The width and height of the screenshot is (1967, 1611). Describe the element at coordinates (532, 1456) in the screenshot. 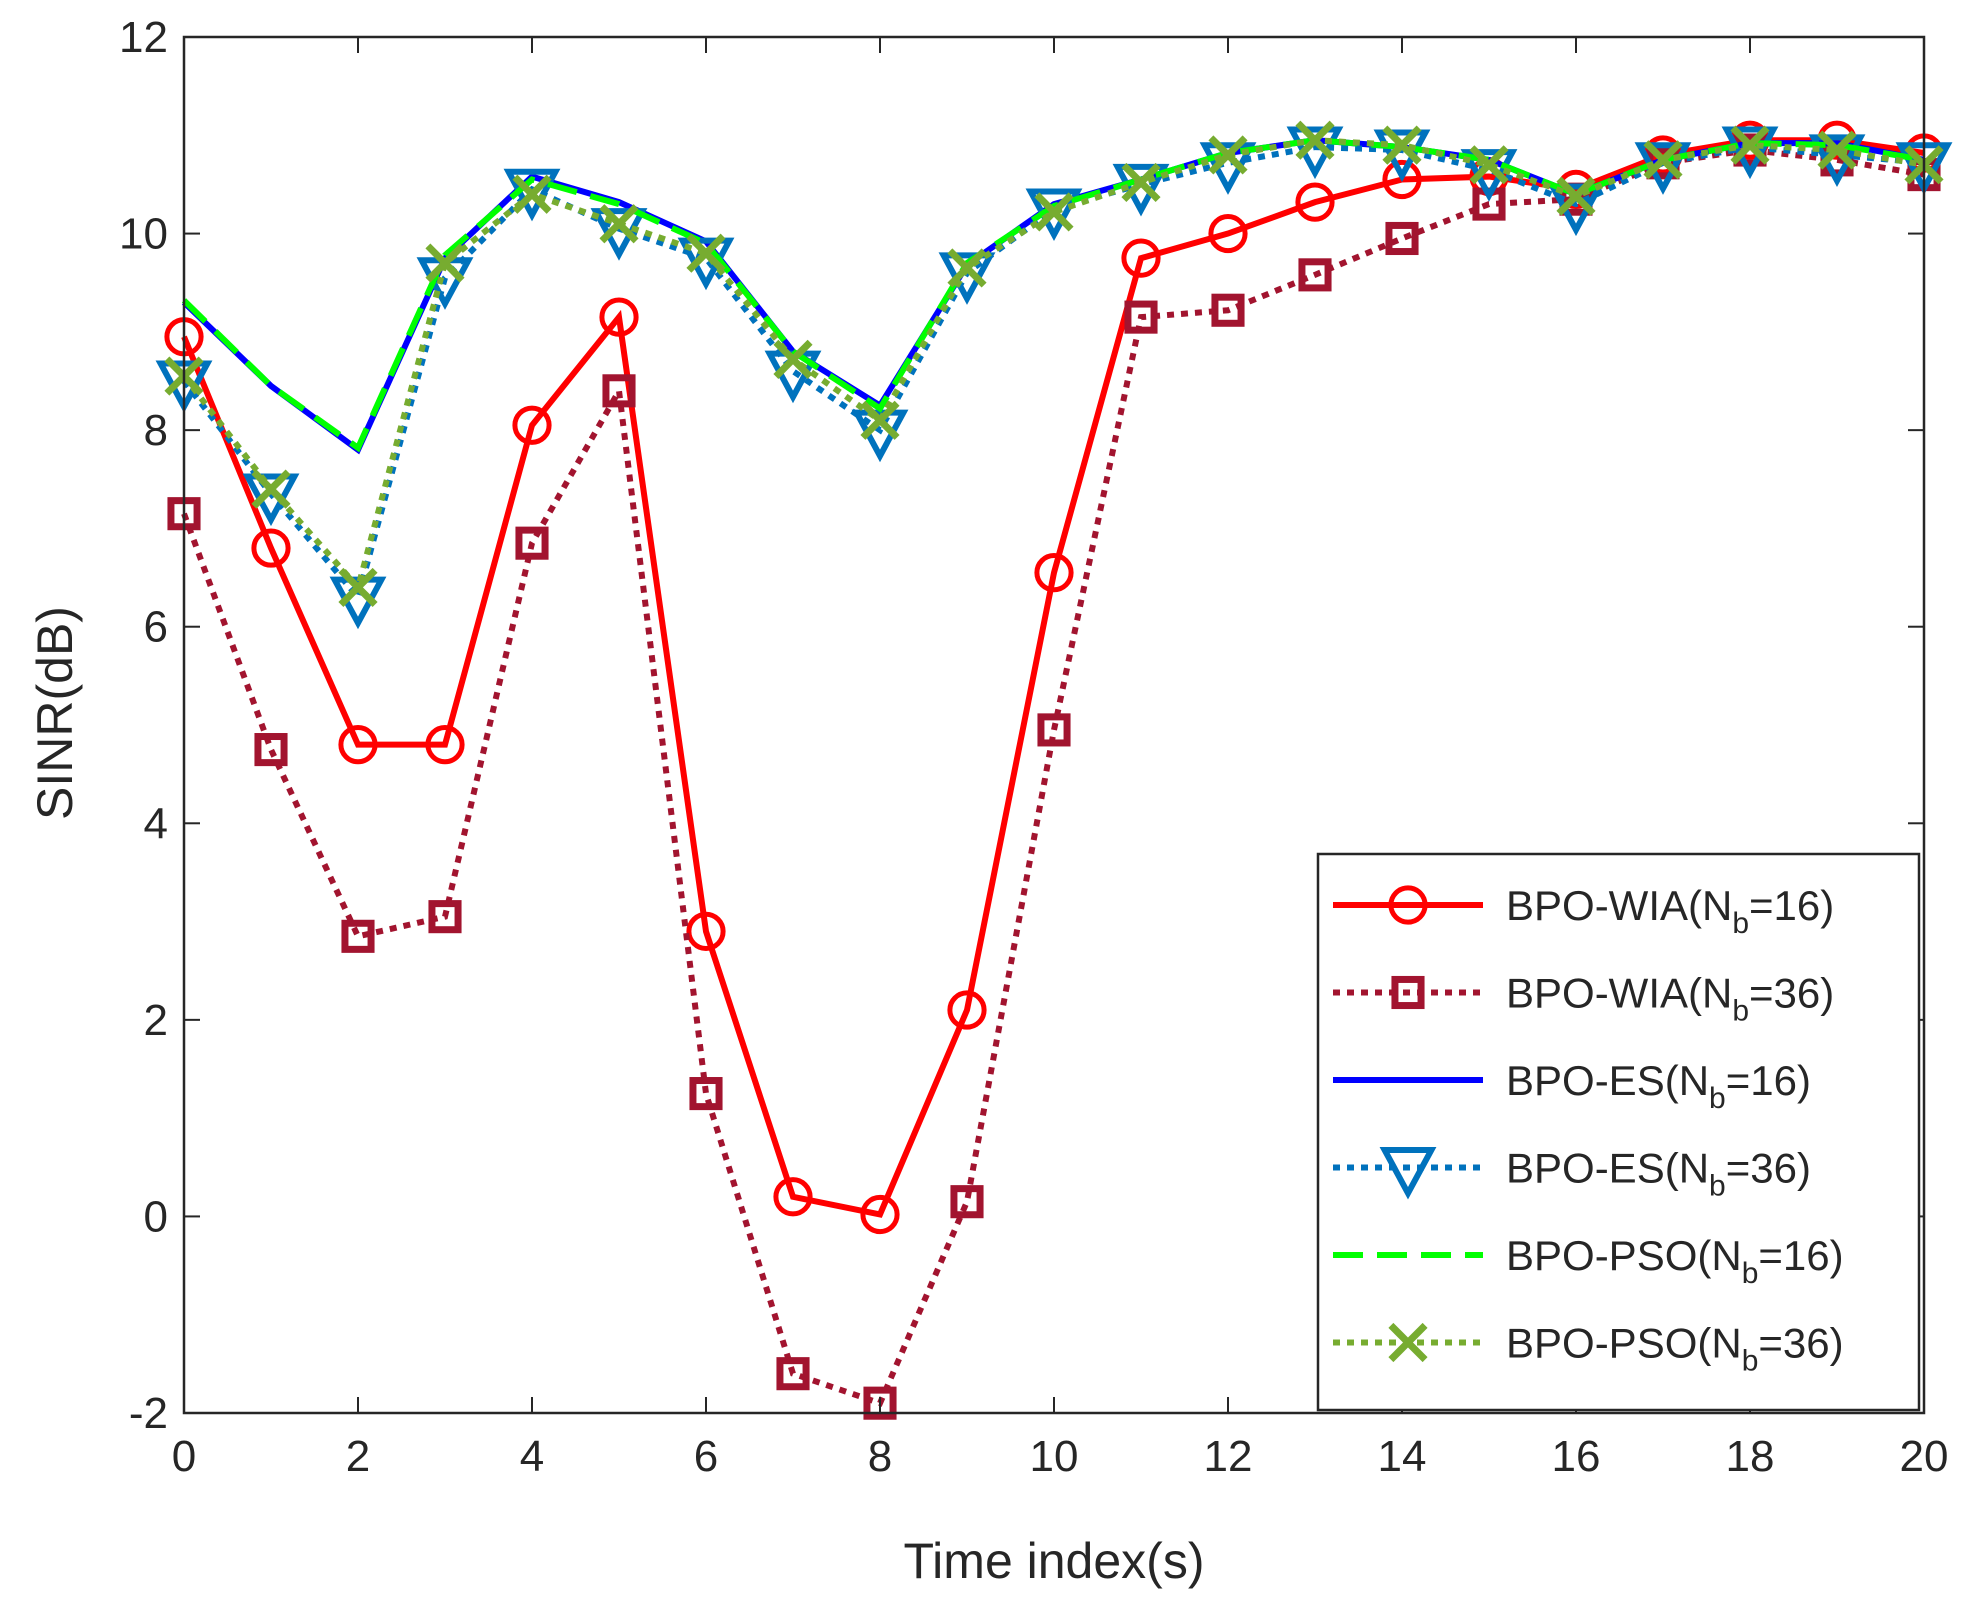

I see `x-tick-label: 4` at that location.